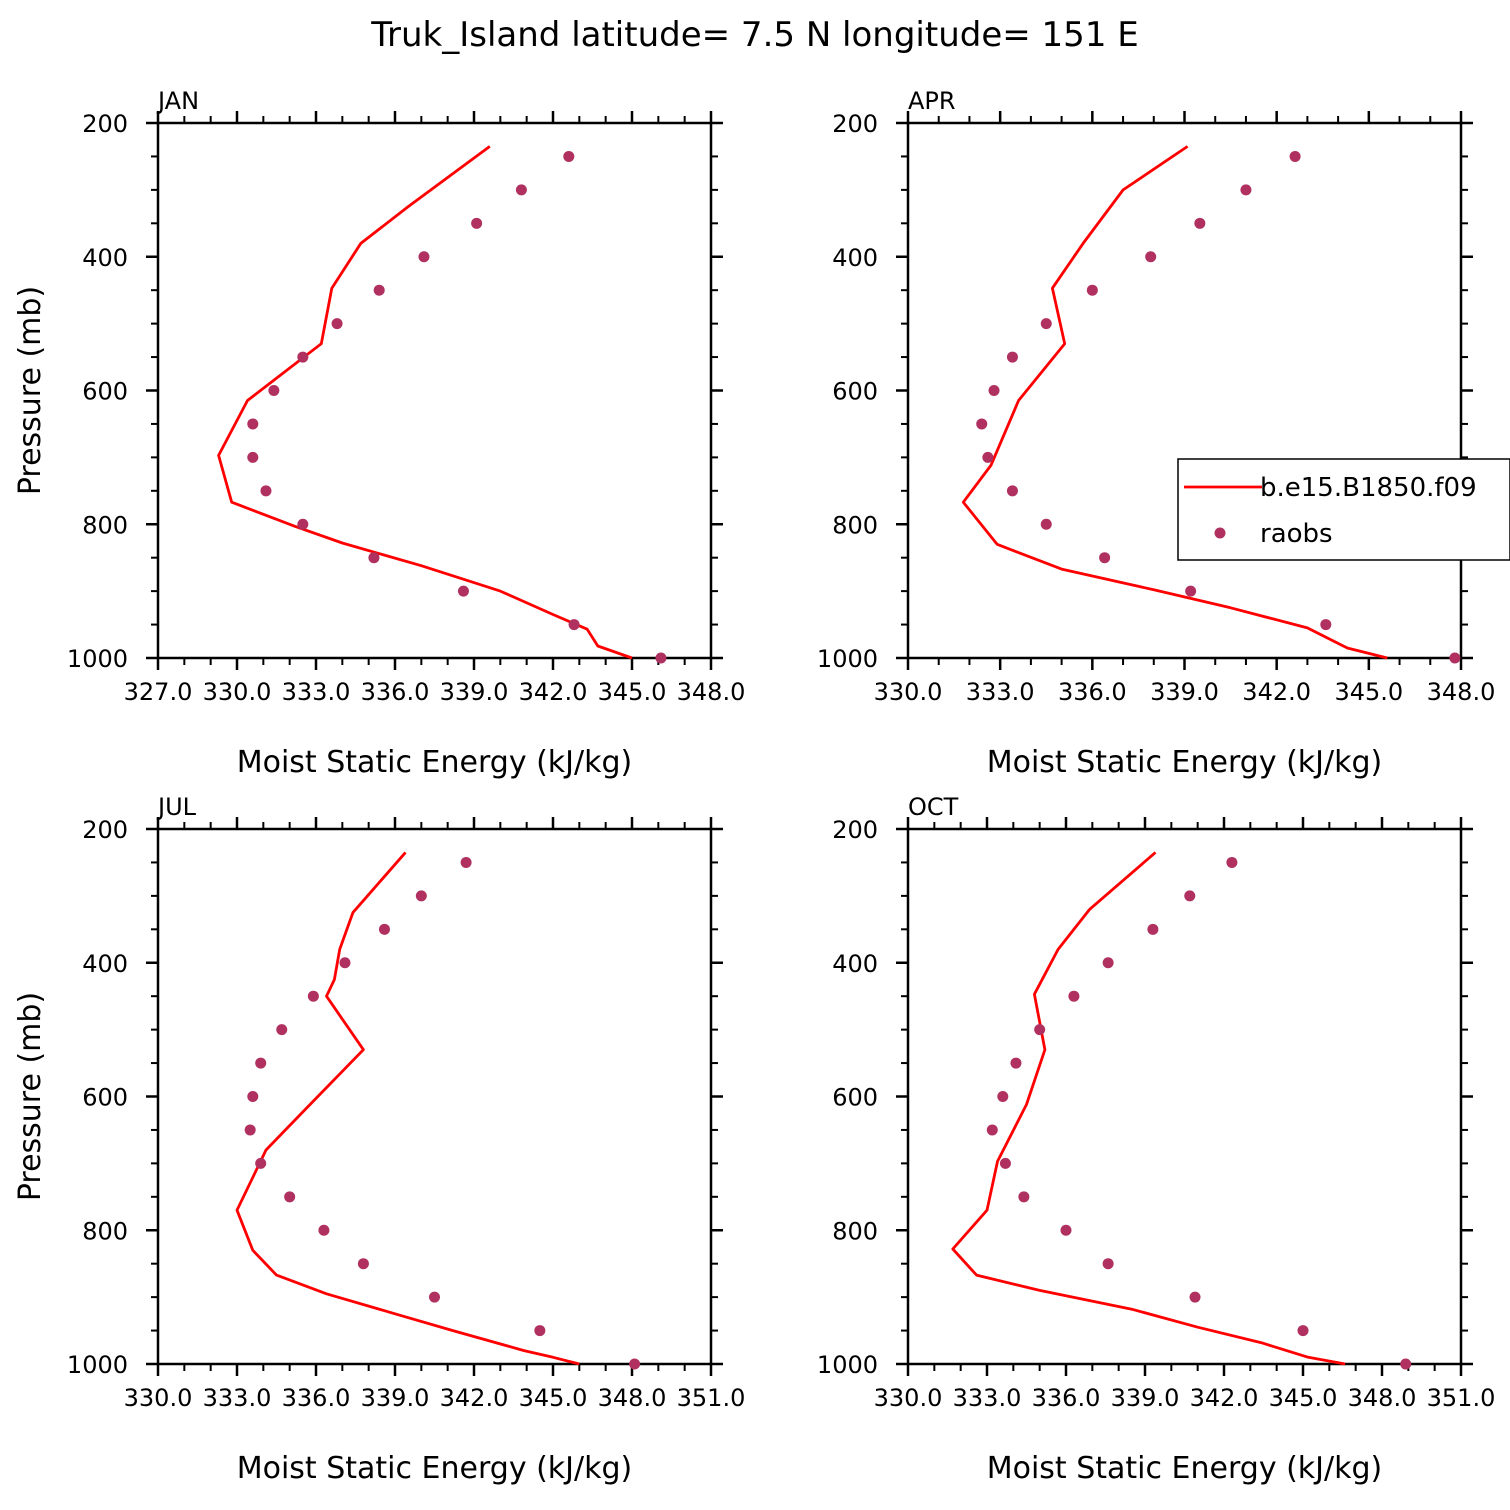  Describe the element at coordinates (1343, 509) in the screenshot. I see `legend-box` at that location.